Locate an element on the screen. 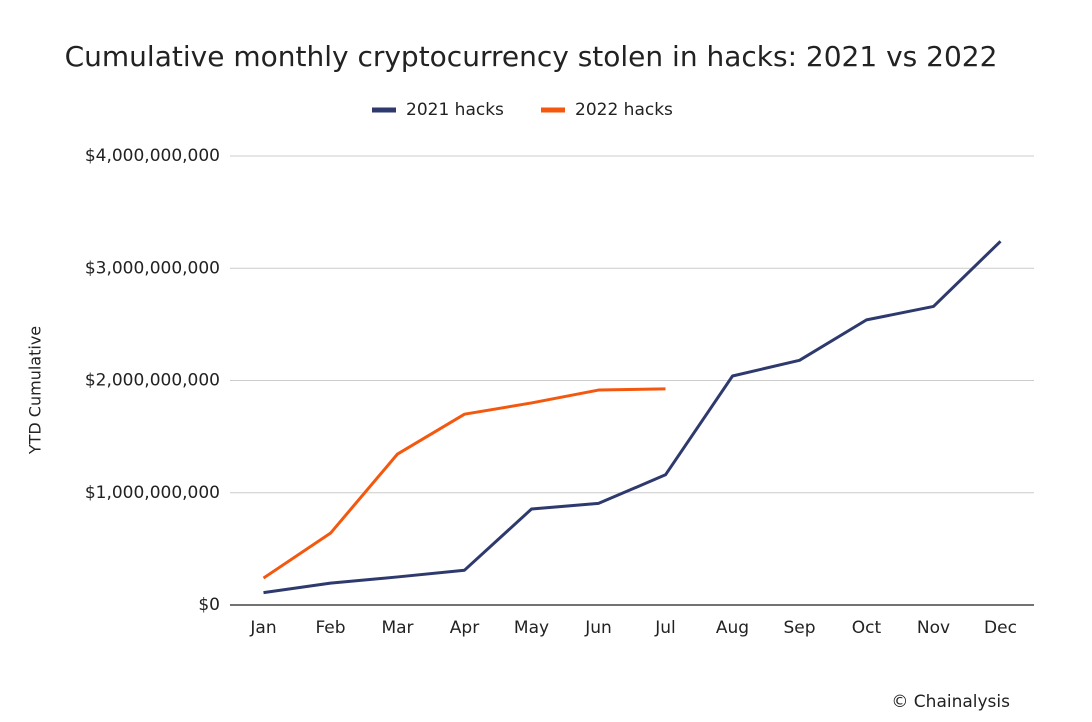  x-tick-label: Feb is located at coordinates (330, 628).